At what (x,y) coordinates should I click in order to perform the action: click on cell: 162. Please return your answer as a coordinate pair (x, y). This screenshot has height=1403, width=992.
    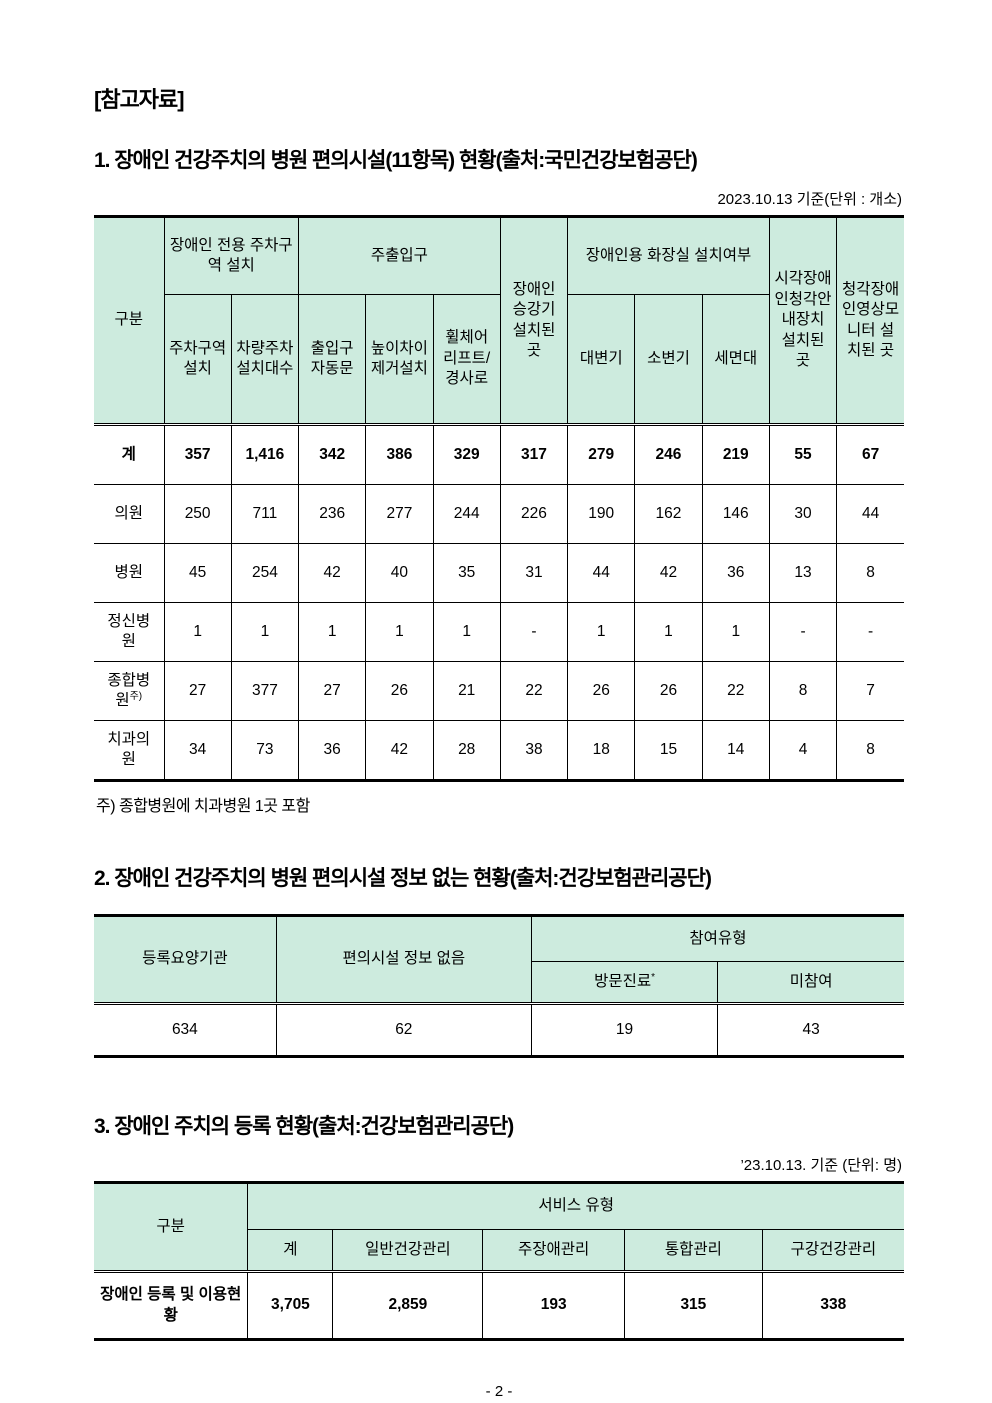
    Looking at the image, I should click on (668, 514).